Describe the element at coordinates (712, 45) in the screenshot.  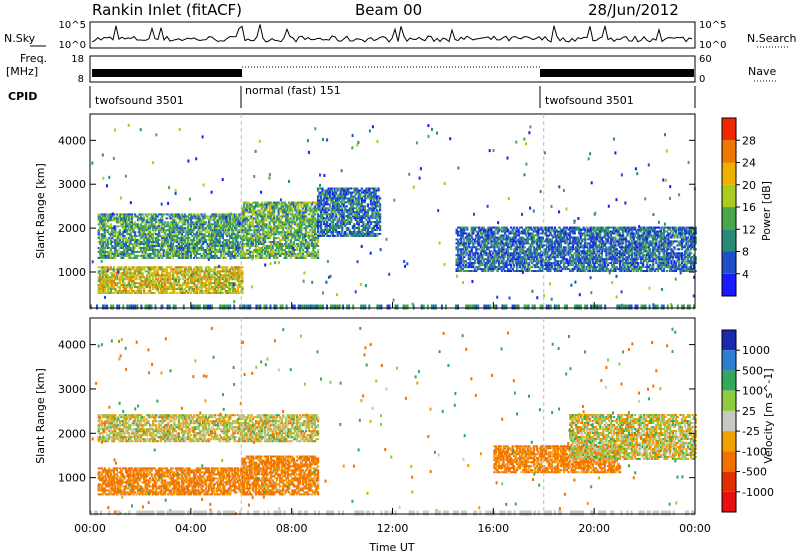
I see `noise-tick-right-bottom: 10^0` at that location.